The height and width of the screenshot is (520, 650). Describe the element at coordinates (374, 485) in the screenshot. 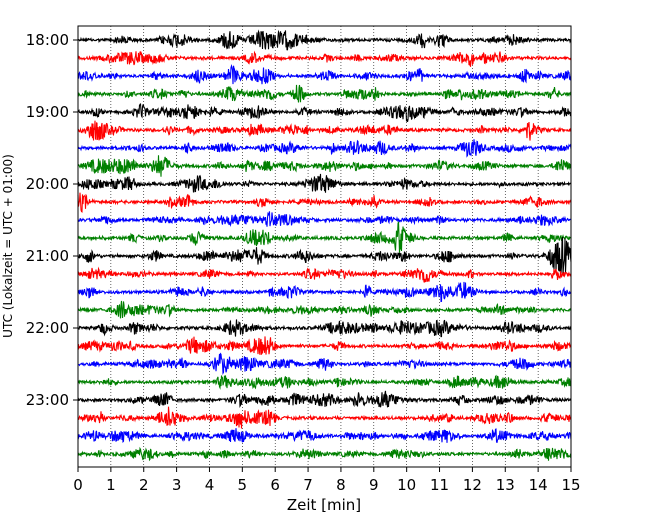

I see `x-tick-label: 9` at that location.